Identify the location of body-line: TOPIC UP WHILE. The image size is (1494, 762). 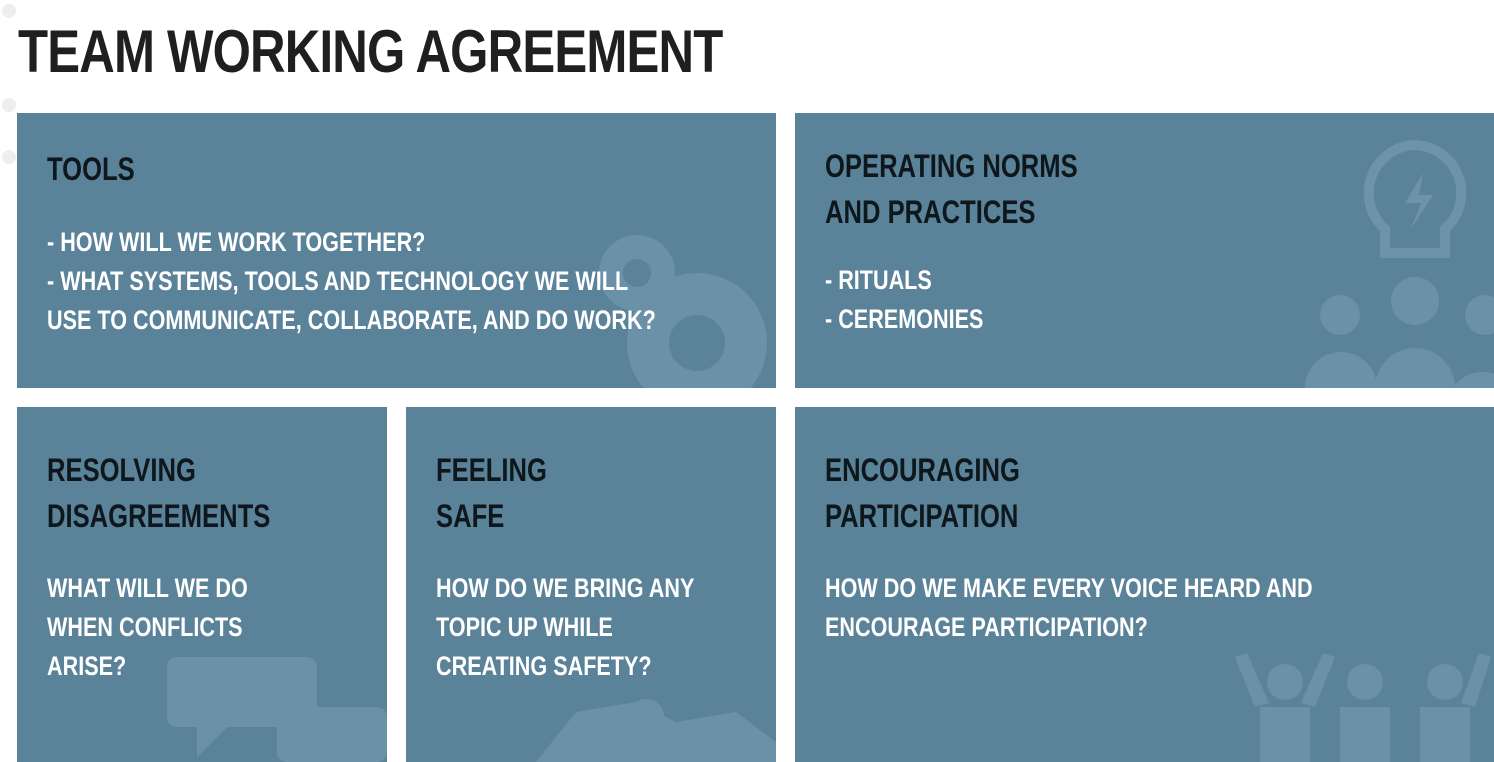
(524, 627).